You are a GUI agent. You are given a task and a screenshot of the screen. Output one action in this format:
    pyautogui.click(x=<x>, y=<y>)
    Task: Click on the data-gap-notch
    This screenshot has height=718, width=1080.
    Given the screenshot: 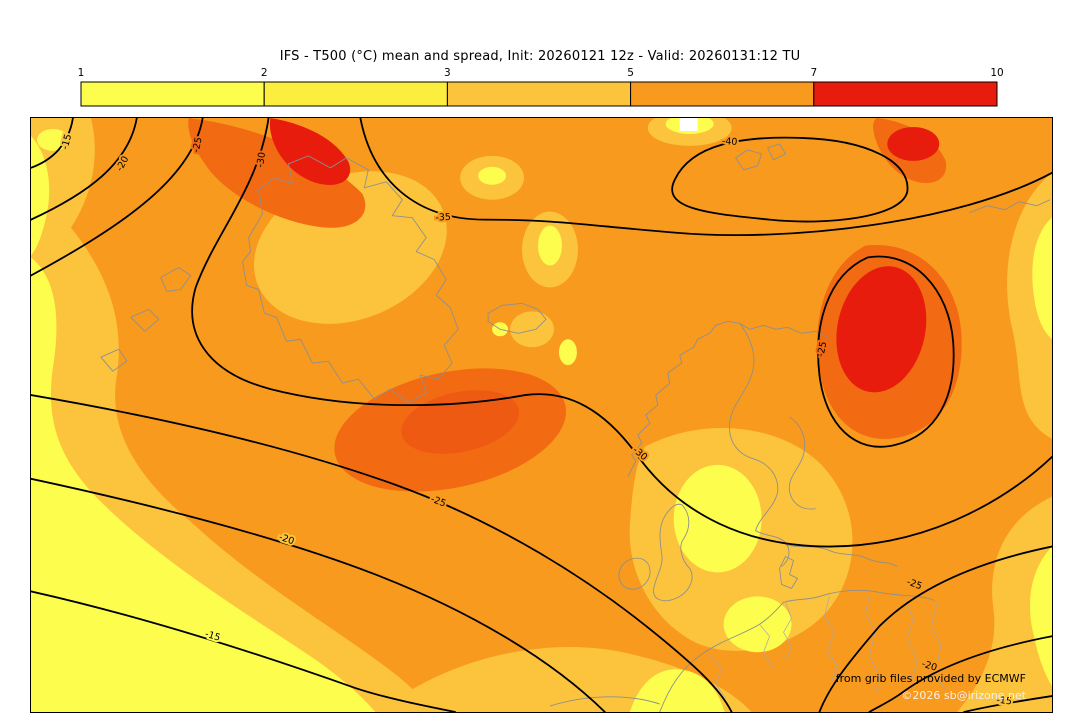 What is the action you would take?
    pyautogui.click(x=688, y=124)
    